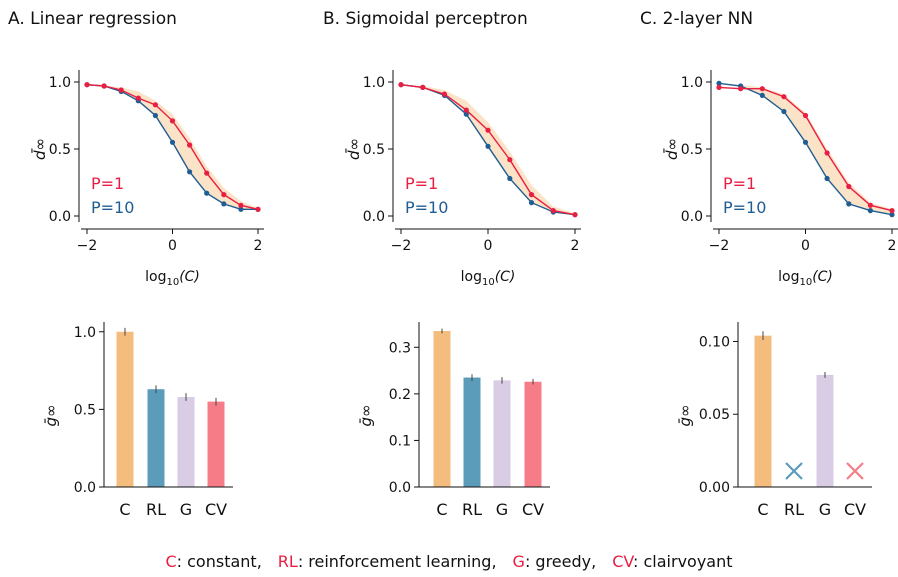 This screenshot has height=577, width=898. What do you see at coordinates (763, 411) in the screenshot?
I see `bar-c-c` at bounding box center [763, 411].